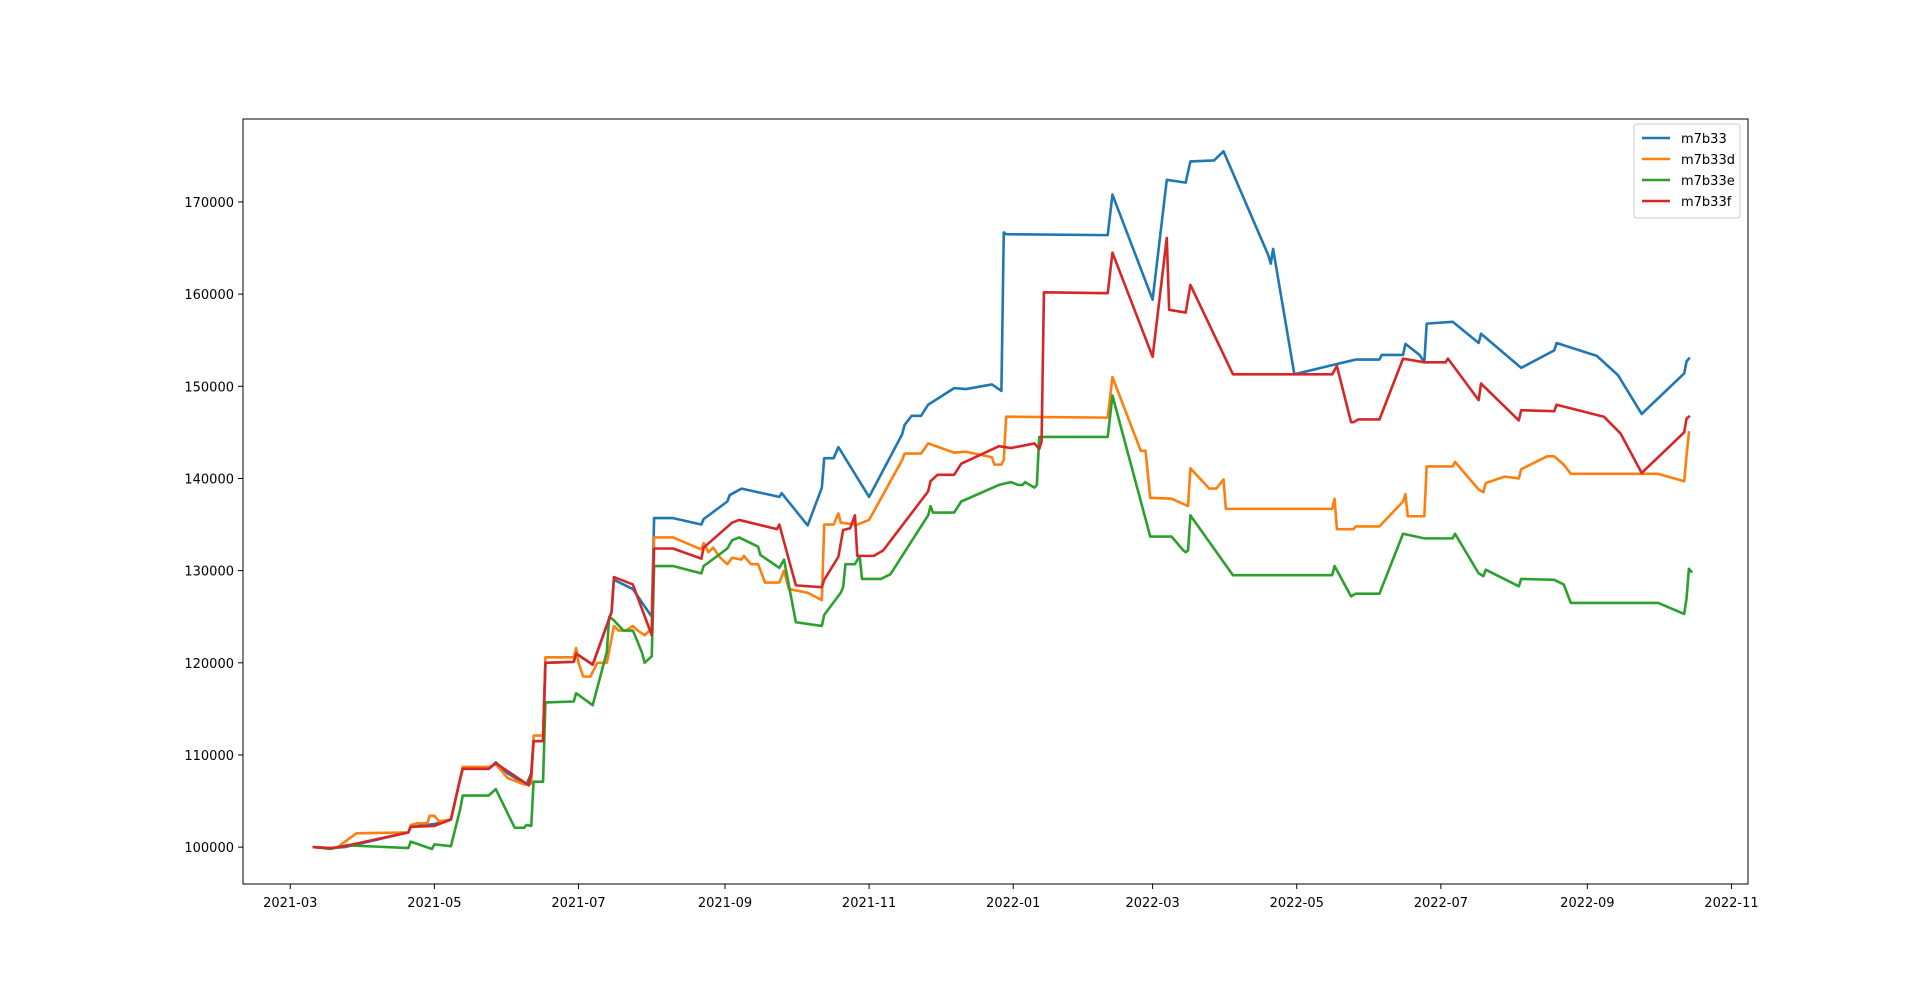 This screenshot has width=1920, height=981. What do you see at coordinates (209, 203) in the screenshot?
I see `y-tick-label: 170000` at bounding box center [209, 203].